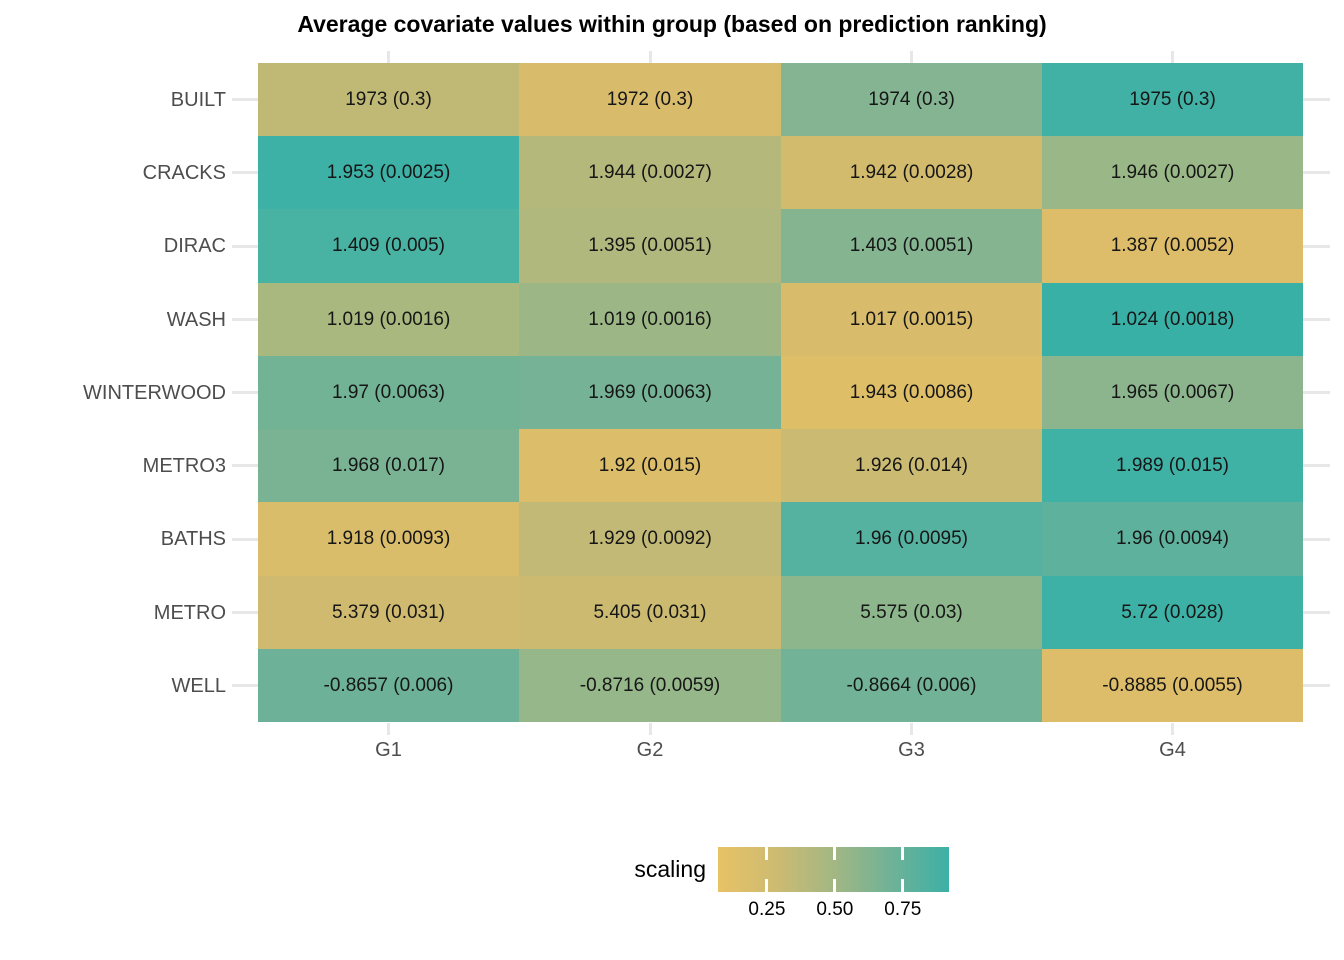 The image size is (1344, 960). What do you see at coordinates (1172, 750) in the screenshot?
I see `x-axis-label: G4` at bounding box center [1172, 750].